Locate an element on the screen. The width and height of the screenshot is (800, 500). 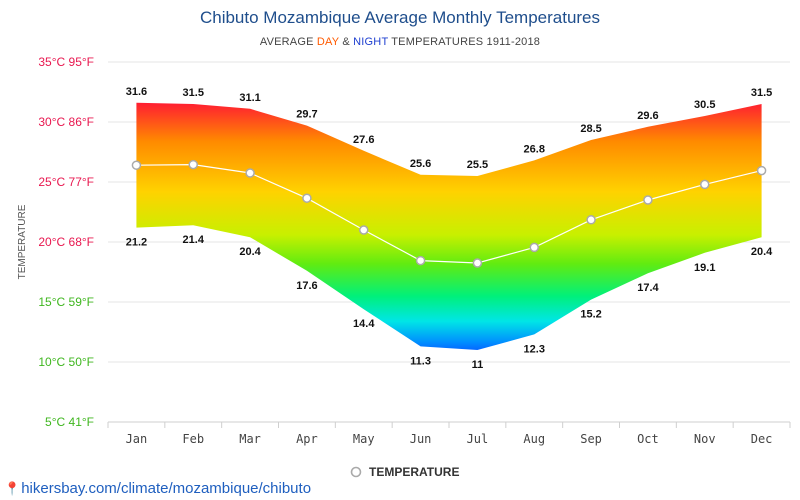
source-url: hikersbay.com/climate/mozambique/chibuto is located at coordinates (166, 488).